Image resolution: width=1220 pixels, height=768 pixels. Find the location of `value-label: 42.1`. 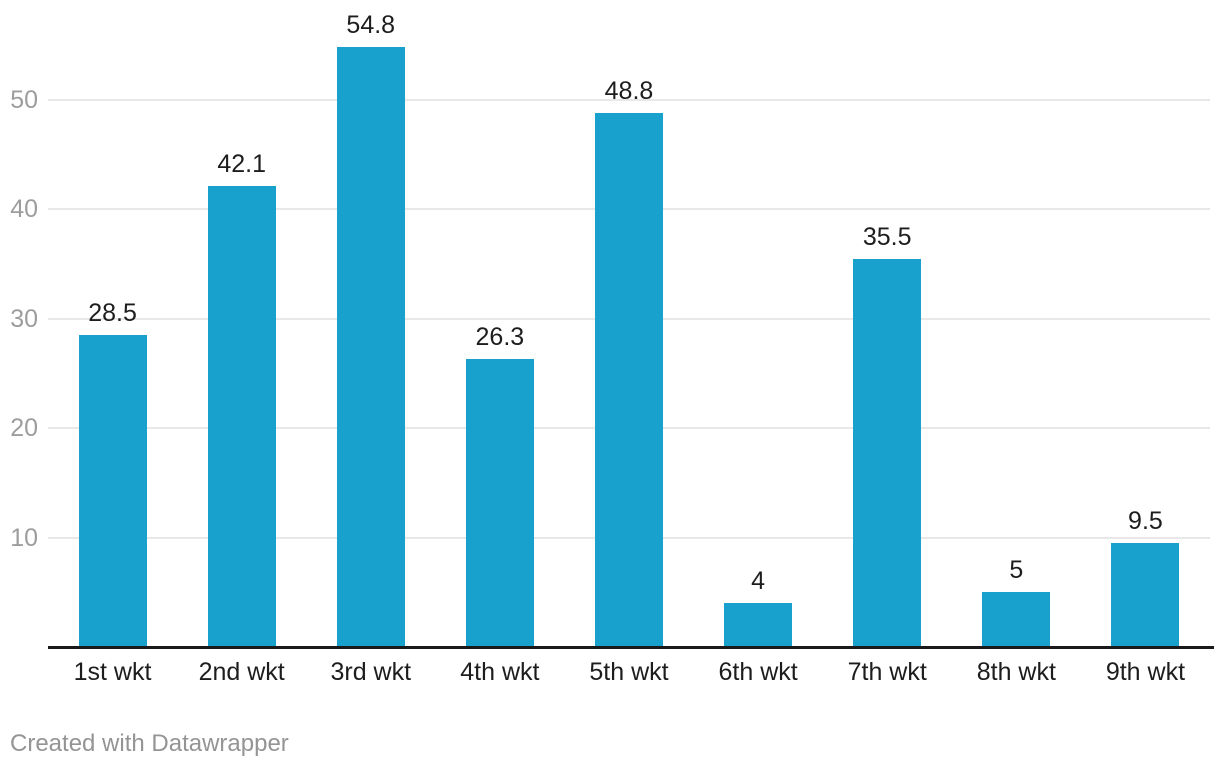

value-label: 42.1 is located at coordinates (241, 164).